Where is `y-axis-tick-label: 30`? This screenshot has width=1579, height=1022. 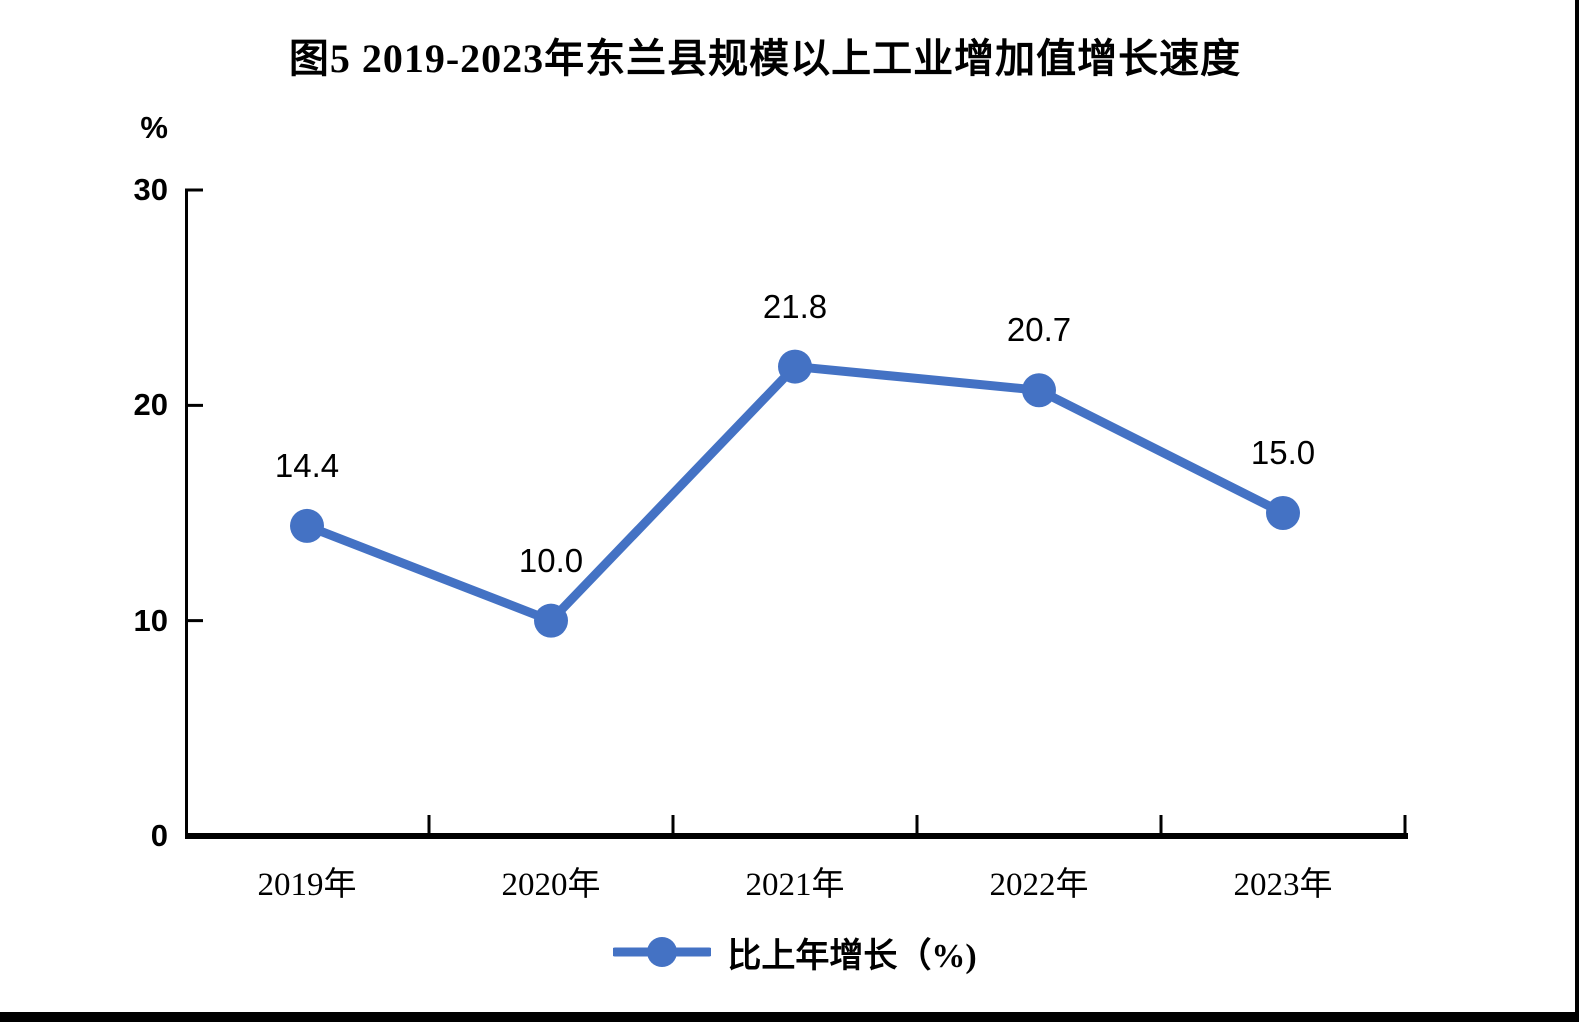 y-axis-tick-label: 30 is located at coordinates (150, 189).